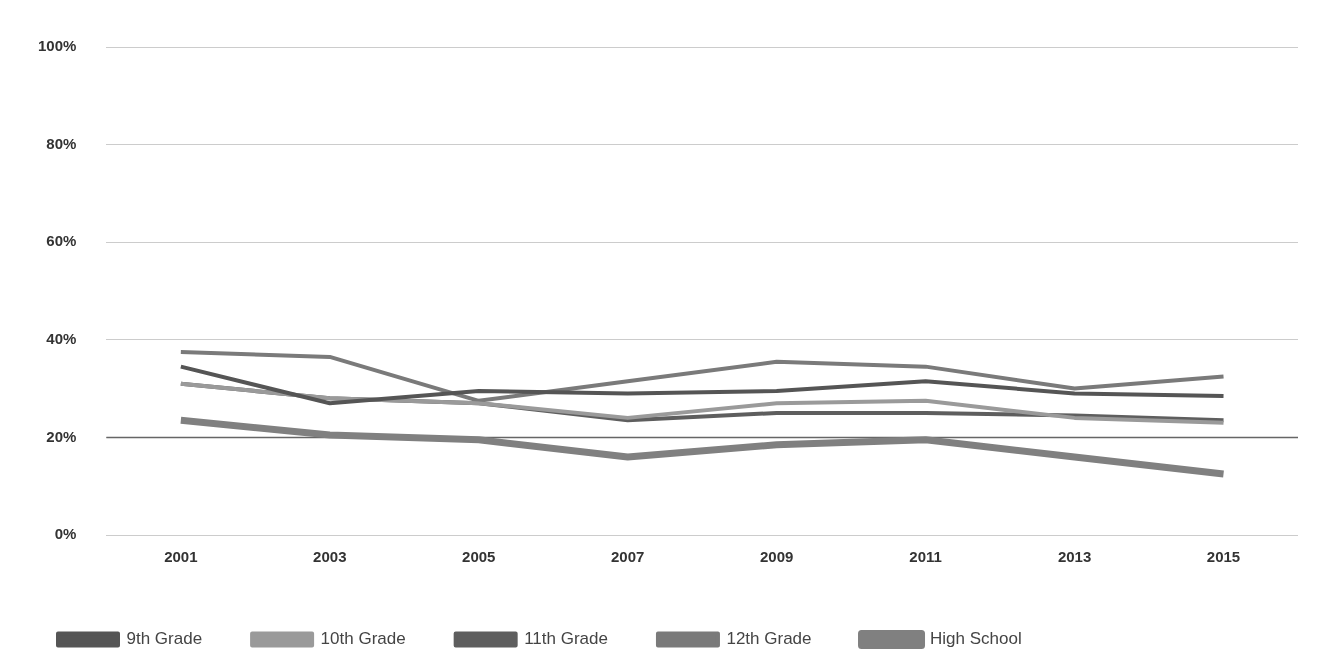 This screenshot has height=666, width=1318. I want to click on y-tick-label: 60%, so click(61, 241).